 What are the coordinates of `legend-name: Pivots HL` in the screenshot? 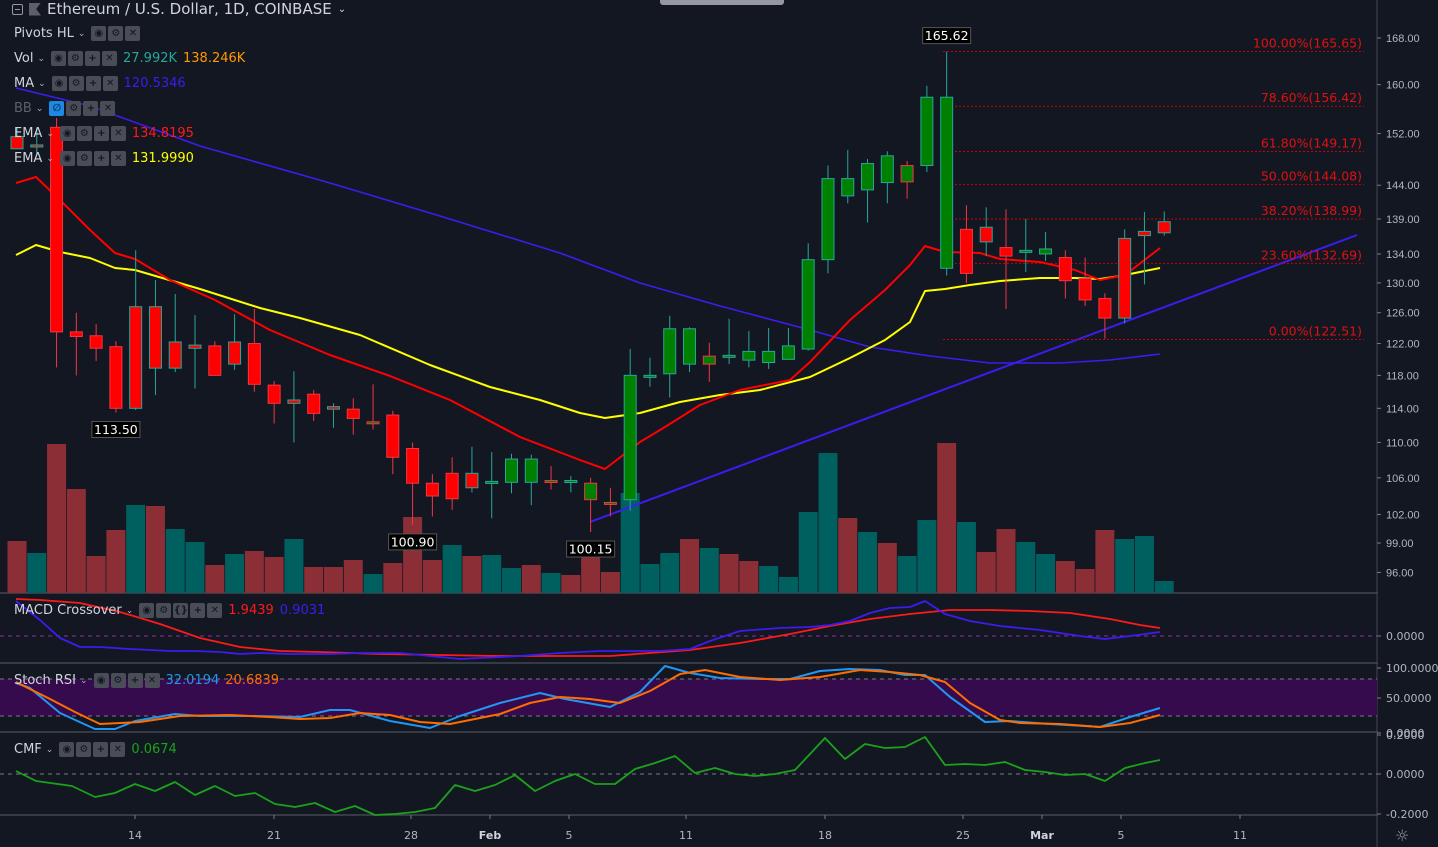 It's located at (44, 33).